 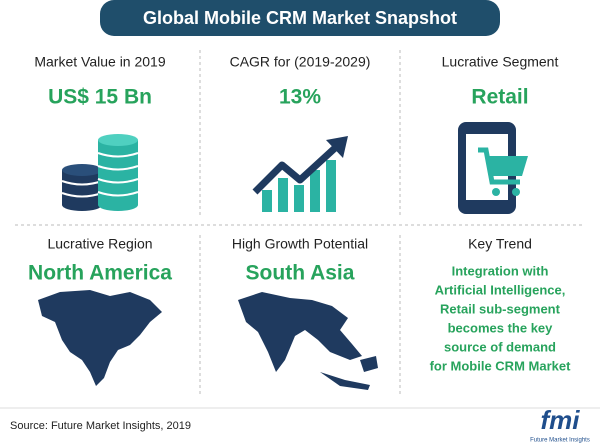 I want to click on trend-line: Integration with, so click(x=500, y=270).